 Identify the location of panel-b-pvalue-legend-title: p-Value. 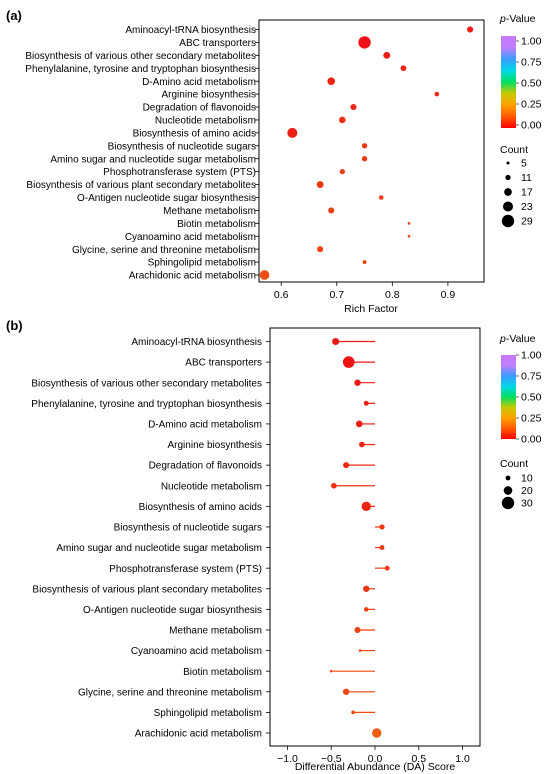
(517, 339).